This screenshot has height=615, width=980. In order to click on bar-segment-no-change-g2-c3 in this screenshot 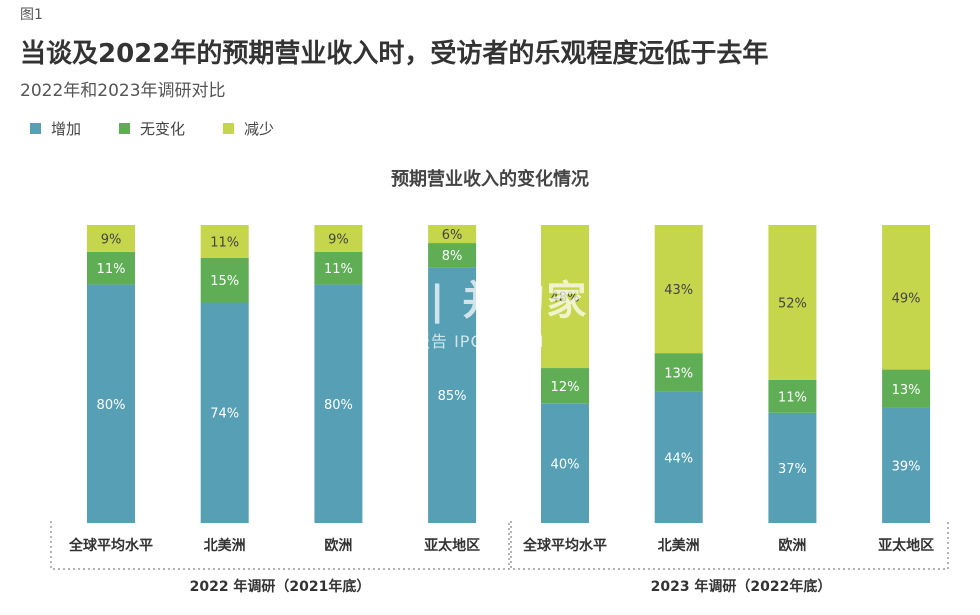, I will do `click(792, 396)`.